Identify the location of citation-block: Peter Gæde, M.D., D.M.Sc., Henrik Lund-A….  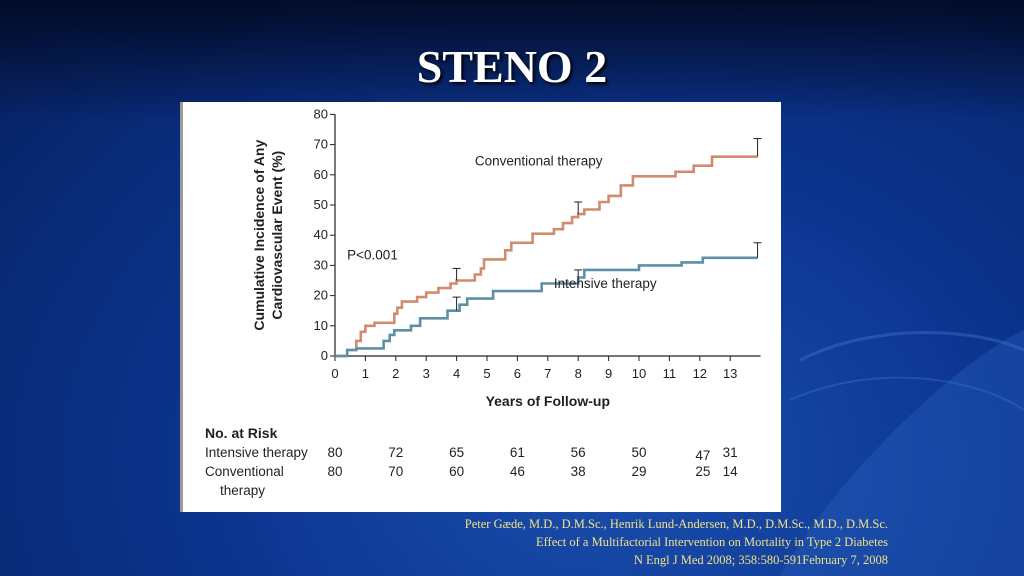
(676, 542).